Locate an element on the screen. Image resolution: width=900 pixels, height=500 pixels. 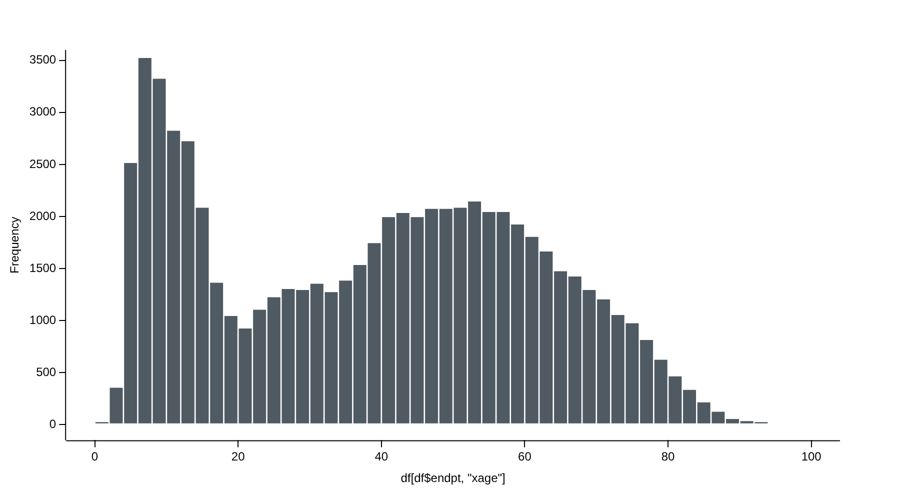
y-tick-label: 1000 is located at coordinates (42, 319).